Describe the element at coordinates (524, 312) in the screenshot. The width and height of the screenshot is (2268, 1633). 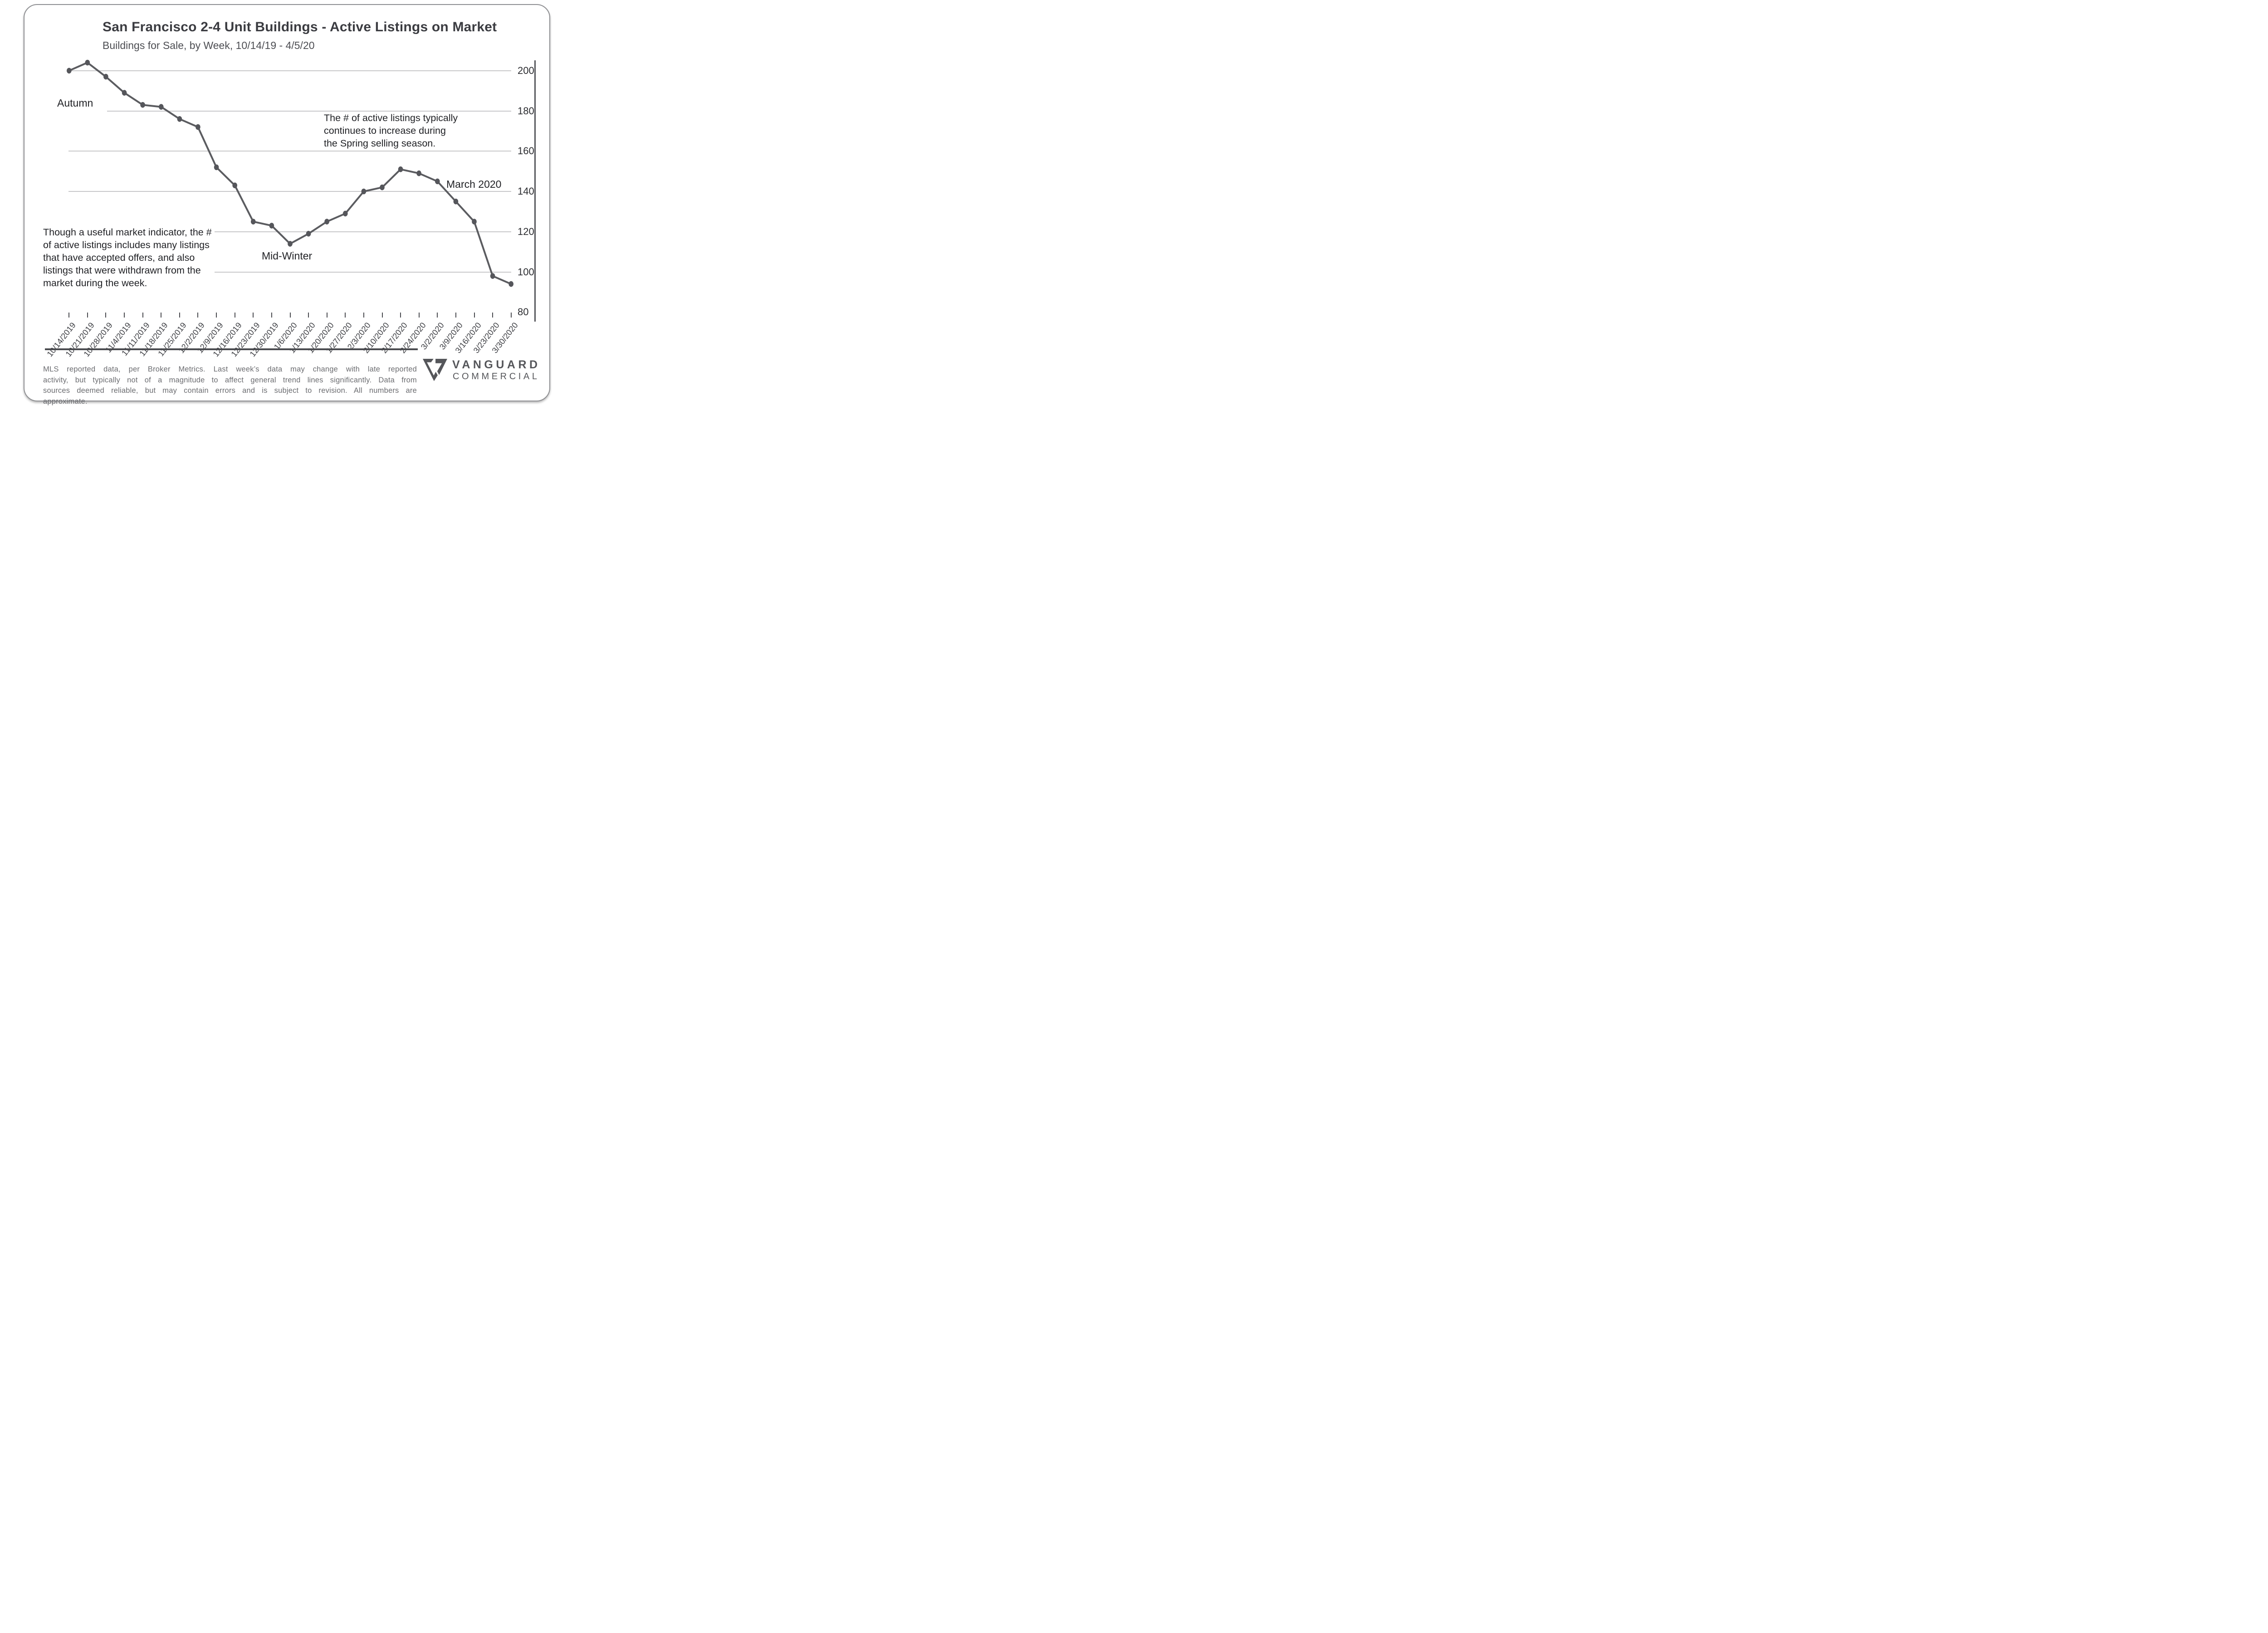
I see `y-axis-label-80: 80` at that location.